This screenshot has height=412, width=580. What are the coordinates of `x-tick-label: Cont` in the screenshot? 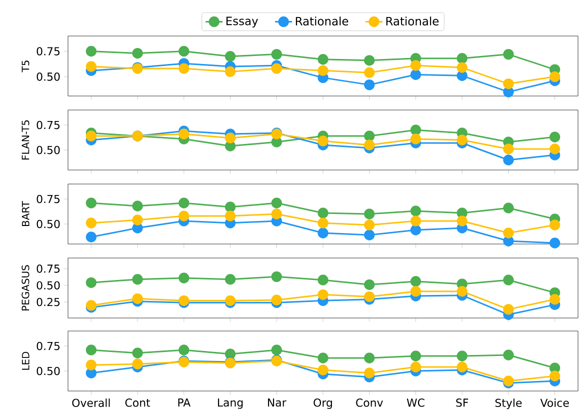 It's located at (137, 402).